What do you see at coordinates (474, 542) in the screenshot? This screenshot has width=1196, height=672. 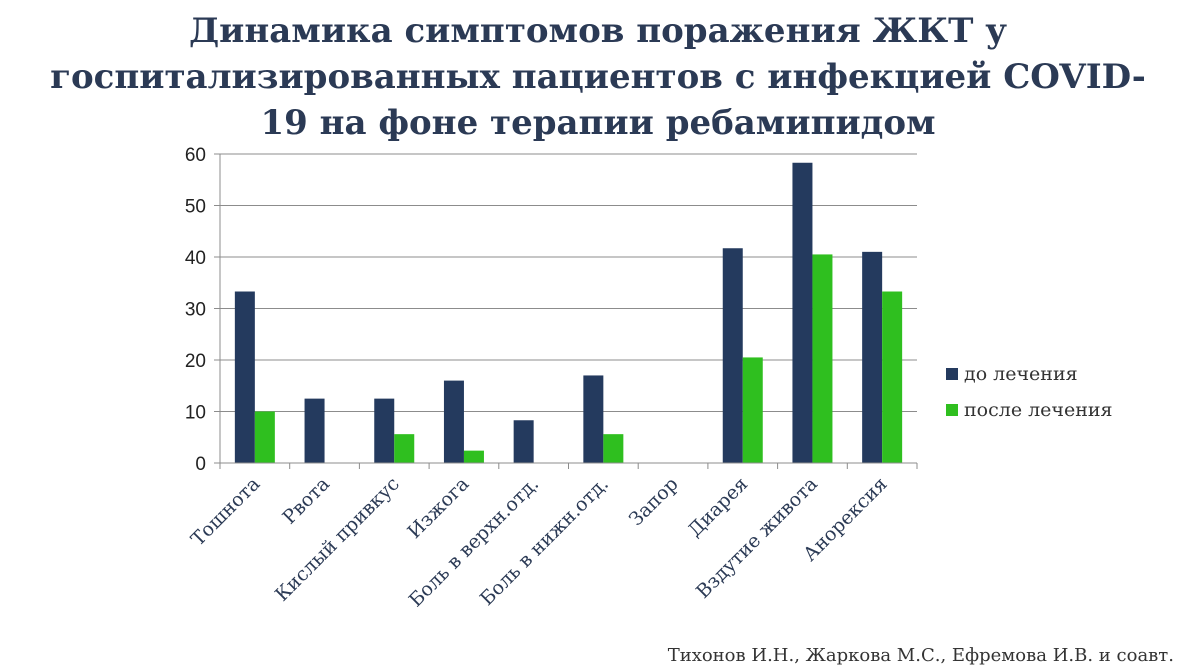 I see `x-tick-label: Боль в верхн.отд.` at bounding box center [474, 542].